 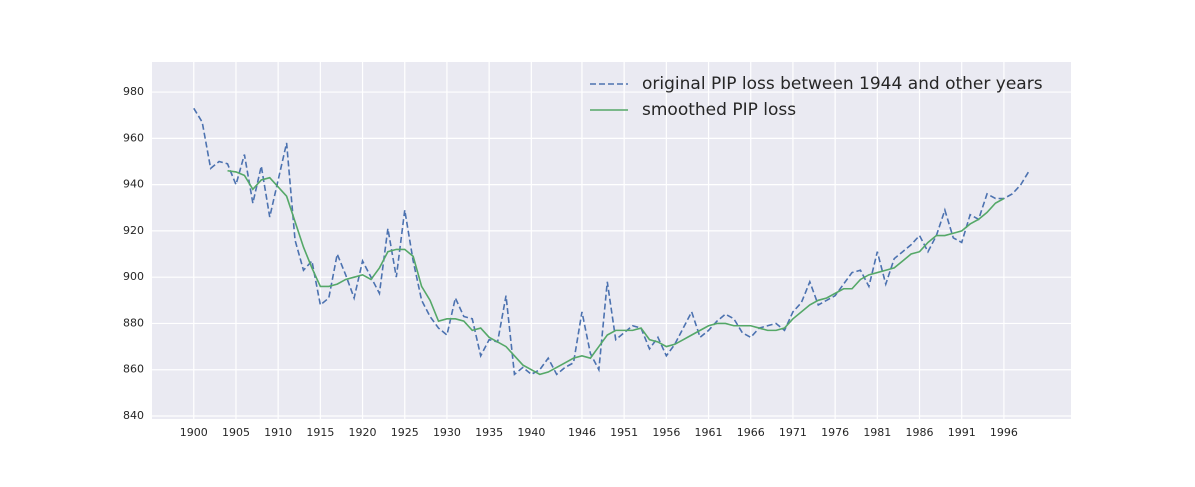 What do you see at coordinates (962, 432) in the screenshot?
I see `x-tick-label: 1991` at bounding box center [962, 432].